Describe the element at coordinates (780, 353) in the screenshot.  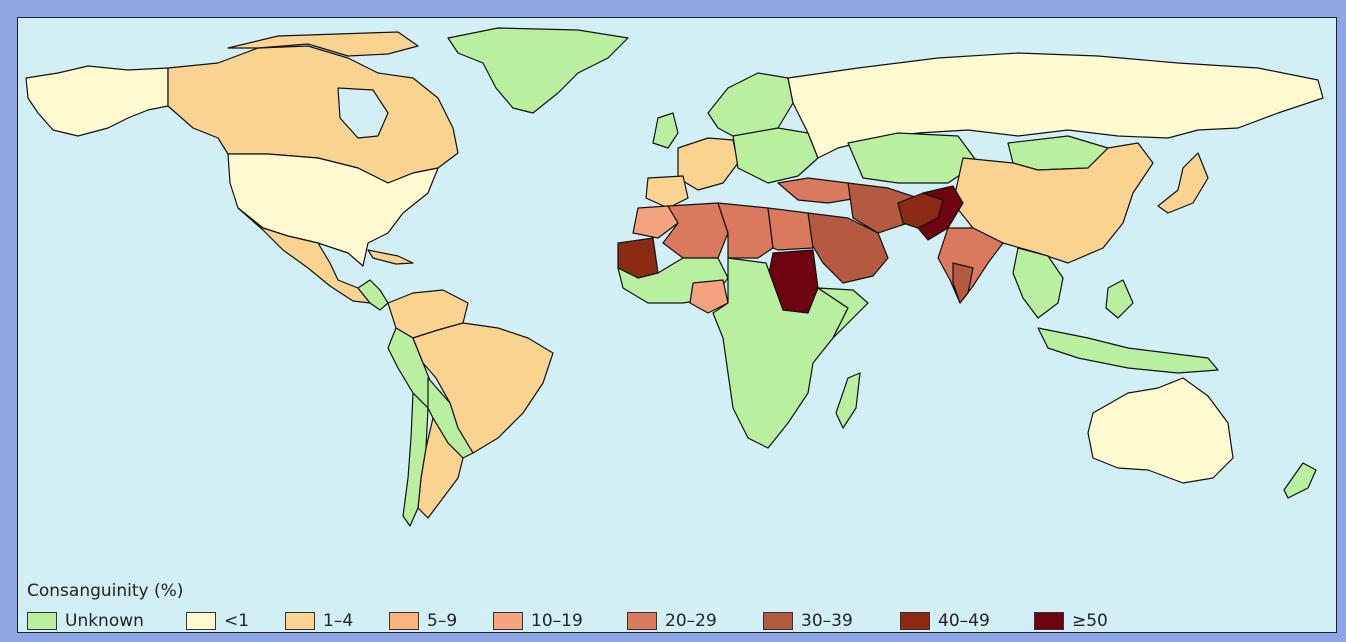
I see `region-central-africa` at that location.